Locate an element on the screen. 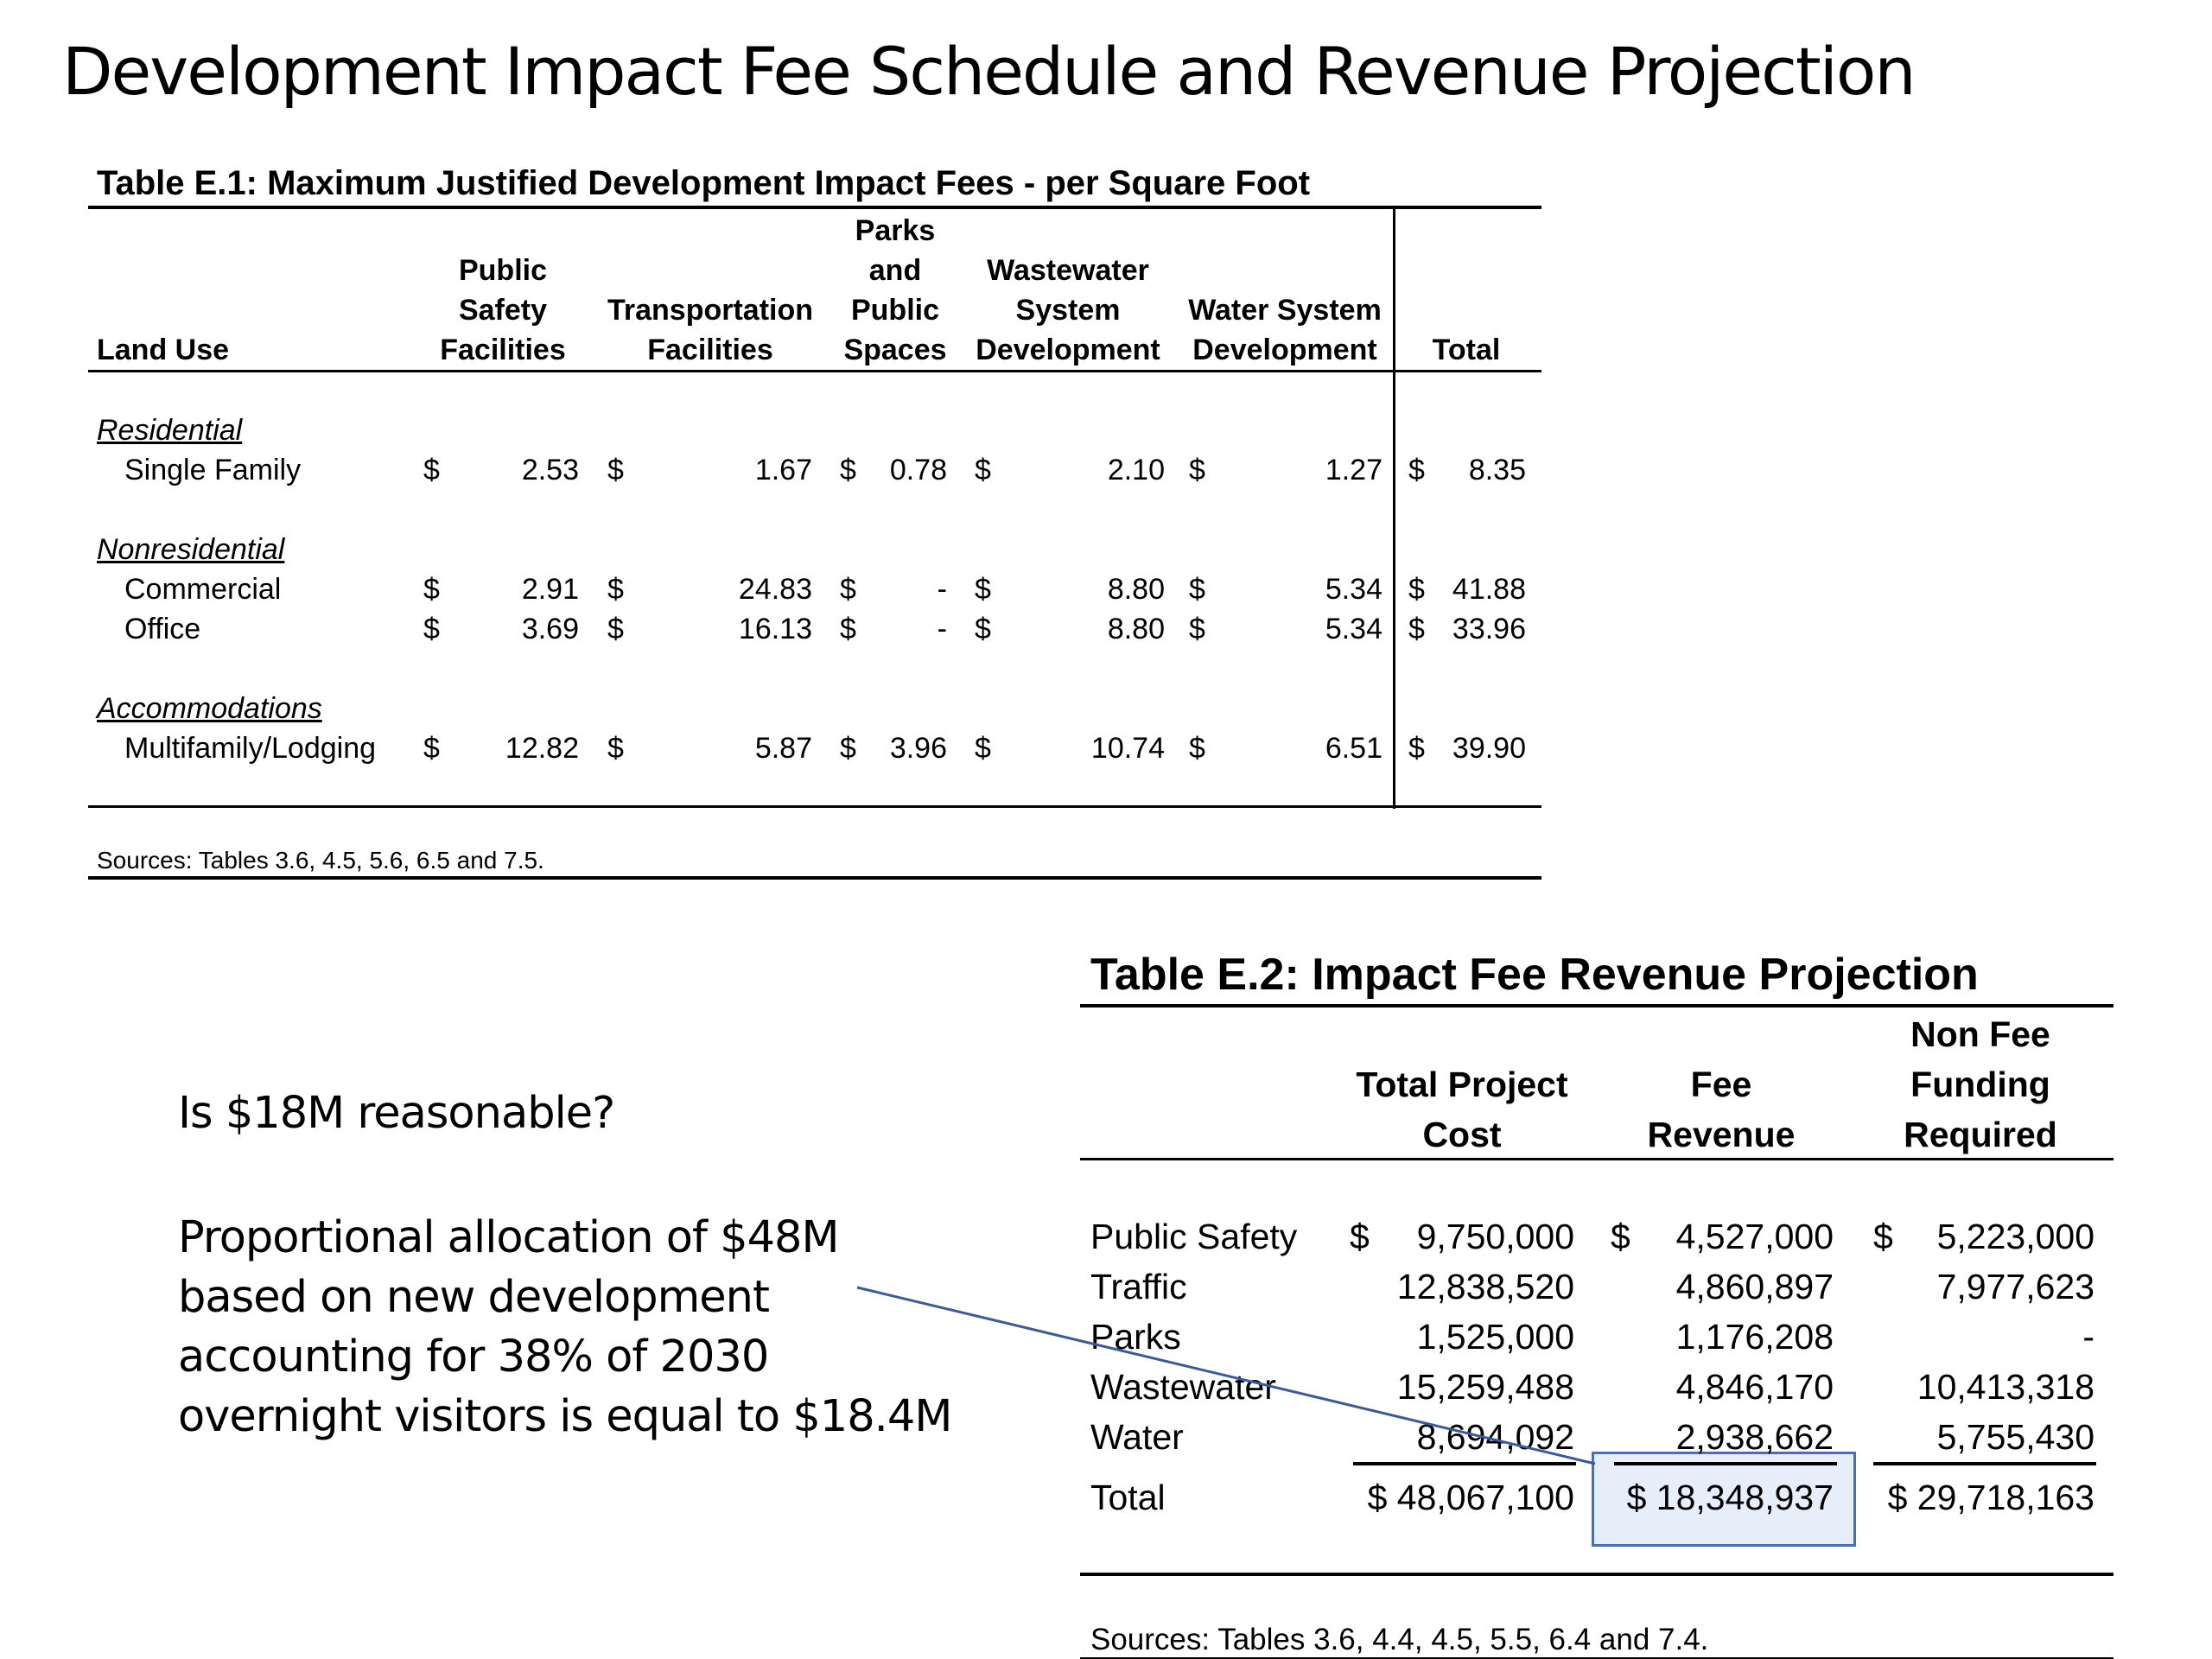 Image resolution: width=2212 pixels, height=1659 pixels. section-accommodations: Accommodations is located at coordinates (209, 708).